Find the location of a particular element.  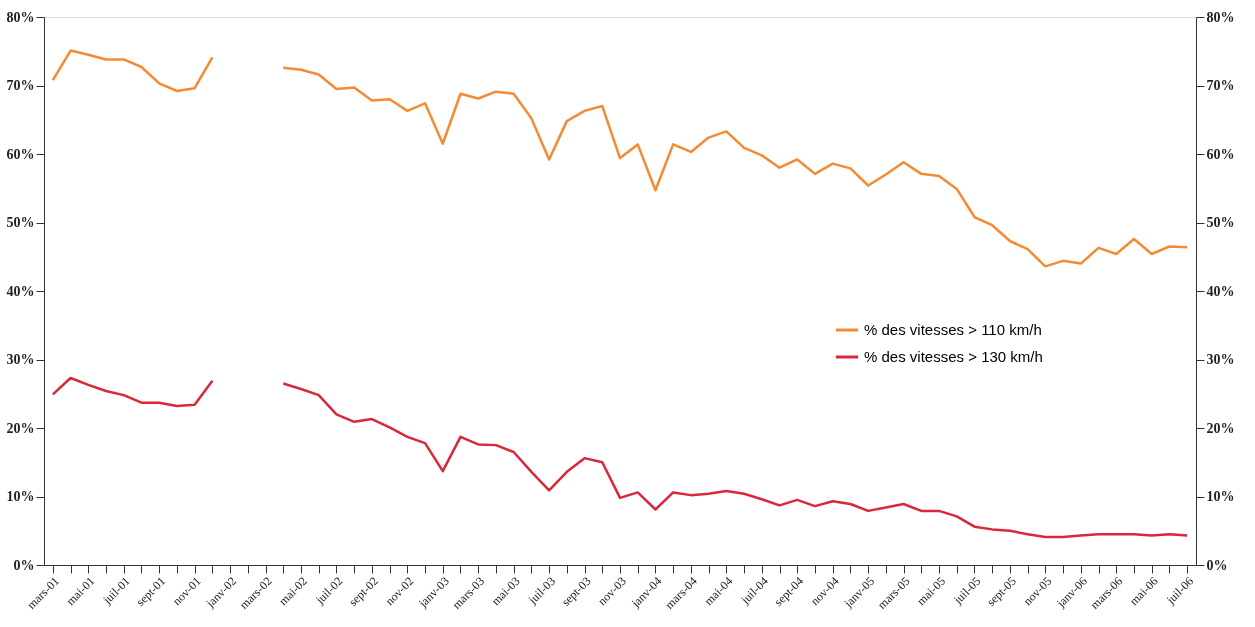

legend-label: % des vitesses > 130 km/h is located at coordinates (953, 356).